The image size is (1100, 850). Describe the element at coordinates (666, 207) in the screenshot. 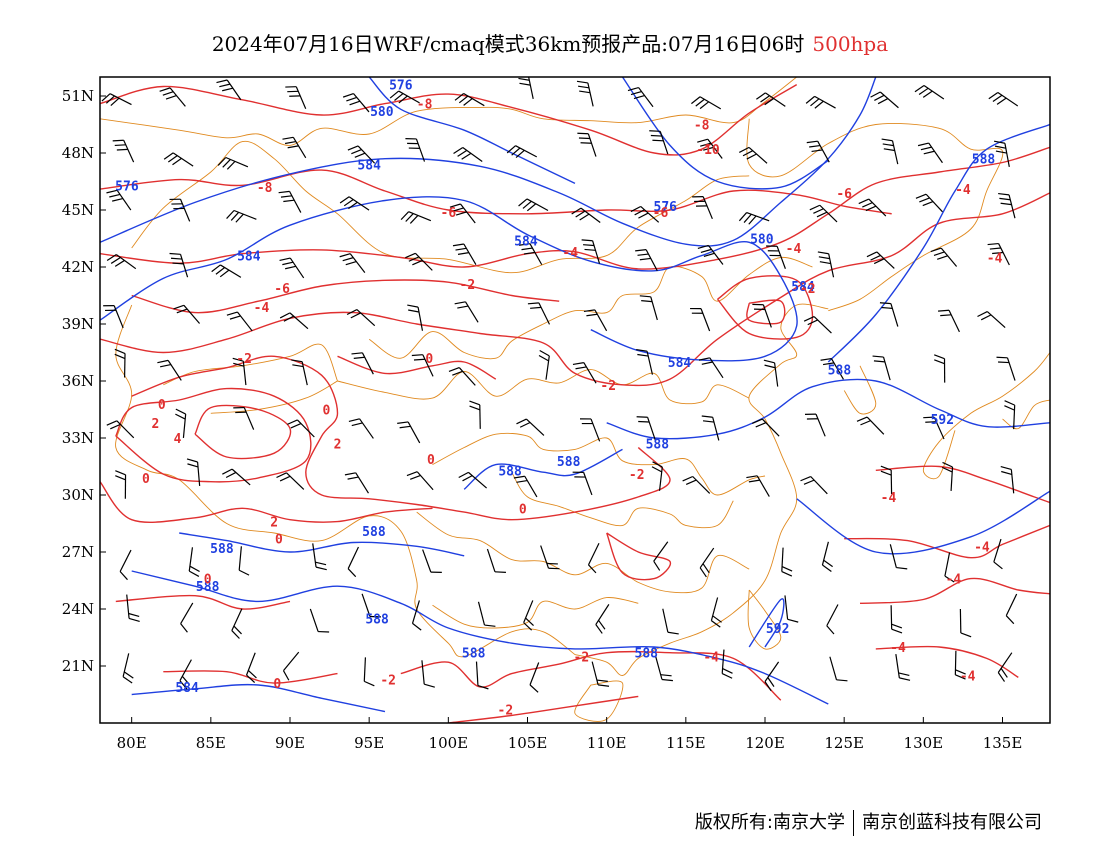

I see `height-contour-label: 576` at that location.